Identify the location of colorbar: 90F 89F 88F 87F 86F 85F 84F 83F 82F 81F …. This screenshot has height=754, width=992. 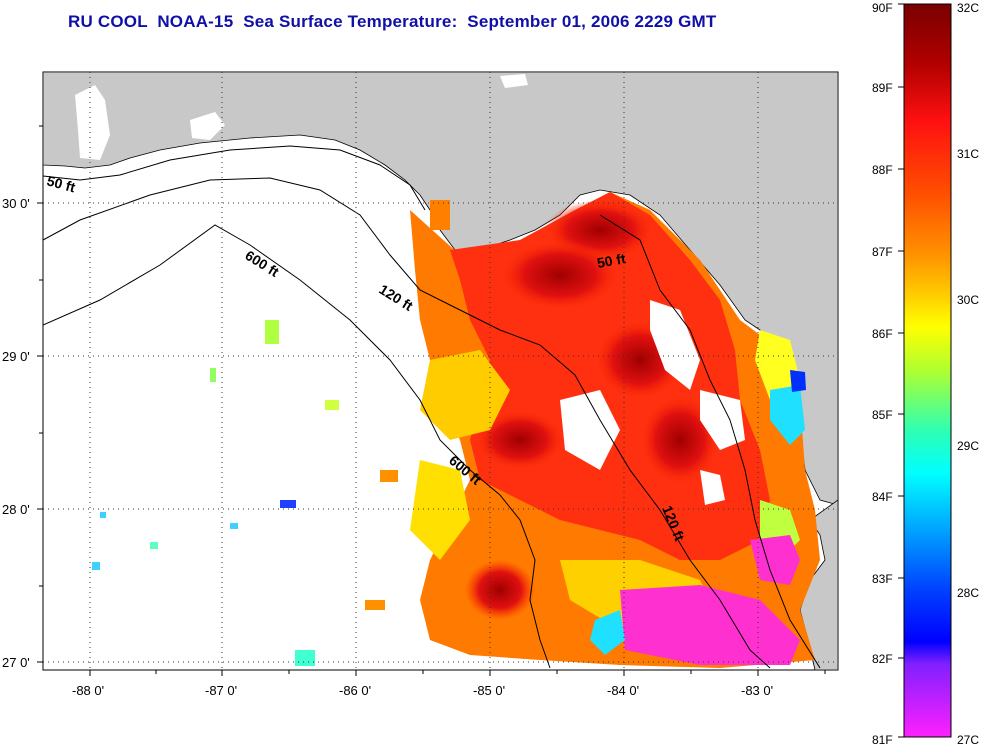
(925, 374).